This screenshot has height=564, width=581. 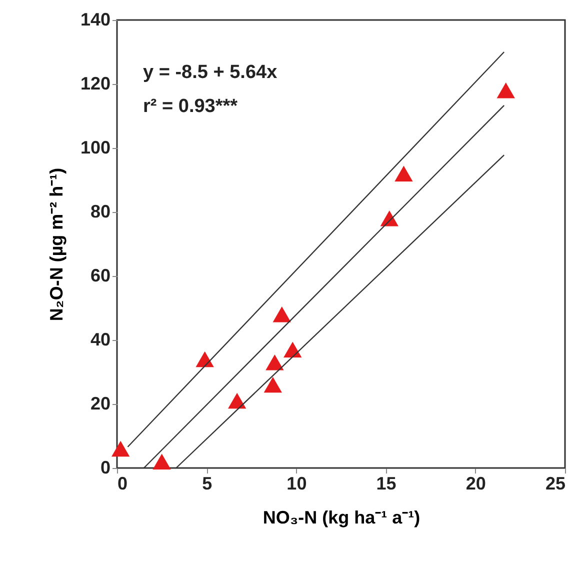 I want to click on y-tick-label: 80, so click(x=100, y=212).